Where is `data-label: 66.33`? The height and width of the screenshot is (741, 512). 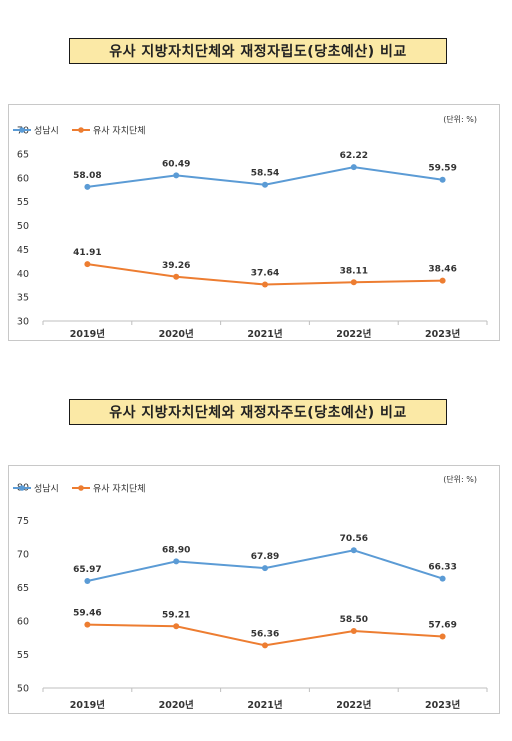
data-label: 66.33 is located at coordinates (442, 568).